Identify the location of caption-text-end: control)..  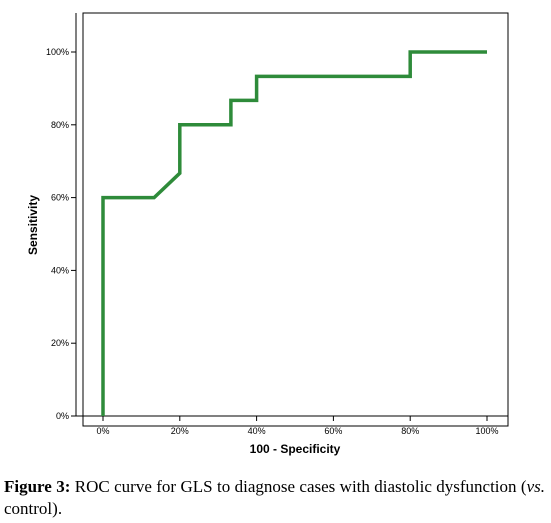
(33, 508).